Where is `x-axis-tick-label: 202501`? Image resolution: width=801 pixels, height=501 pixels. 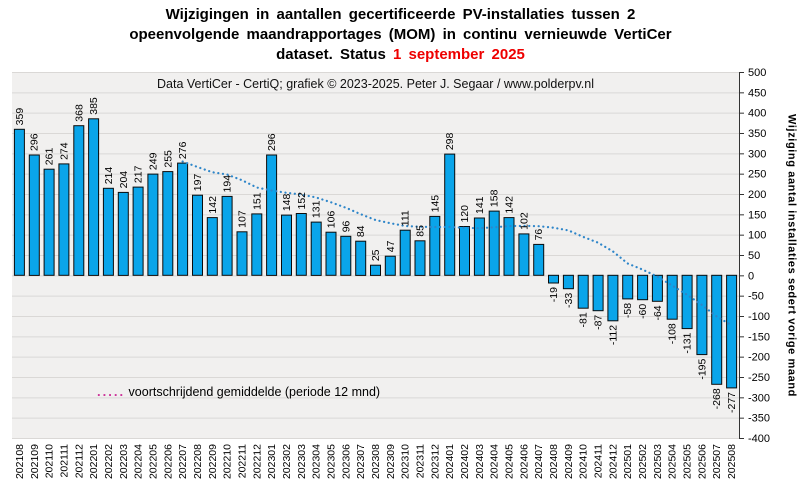 x-axis-tick-label: 202501 is located at coordinates (628, 461).